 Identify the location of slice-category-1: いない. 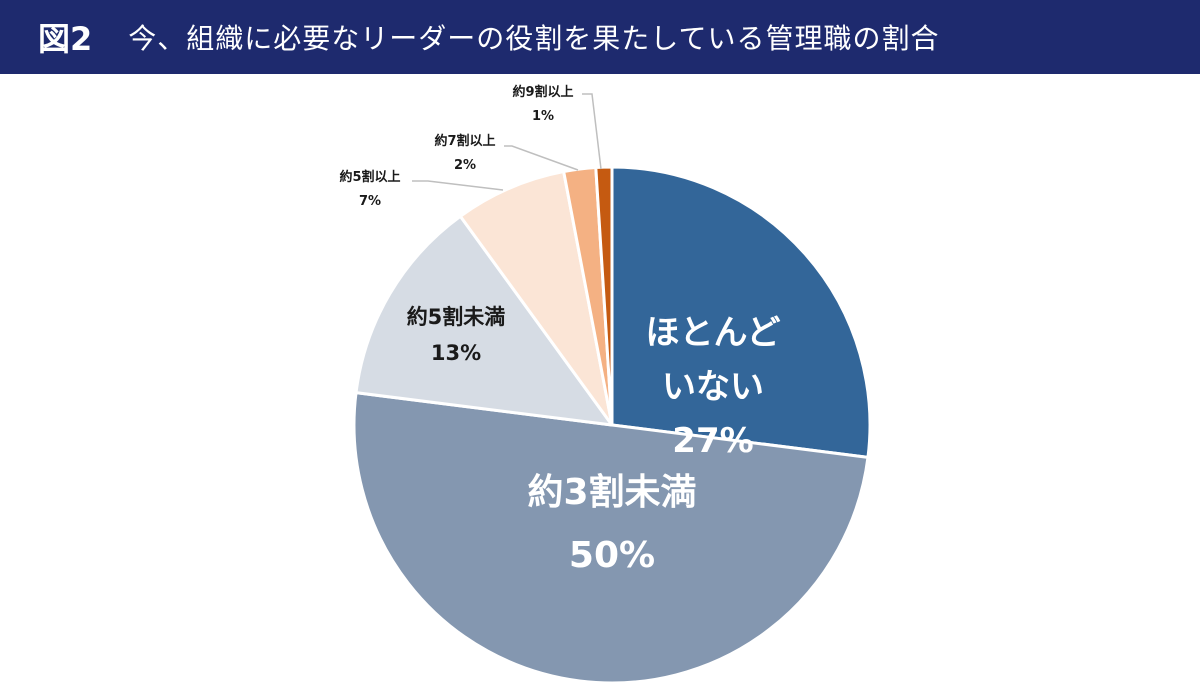
(713, 387).